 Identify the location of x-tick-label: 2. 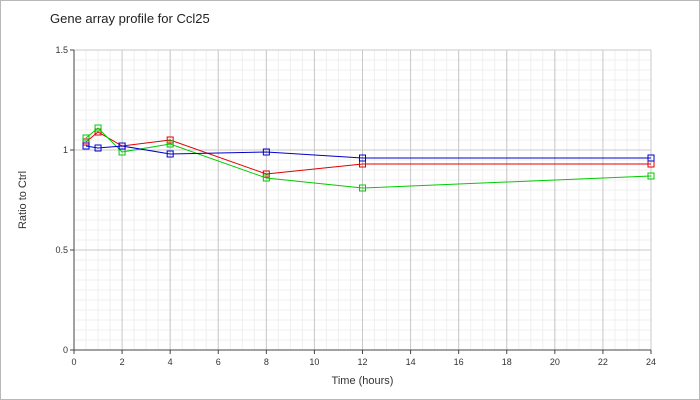
(122, 362).